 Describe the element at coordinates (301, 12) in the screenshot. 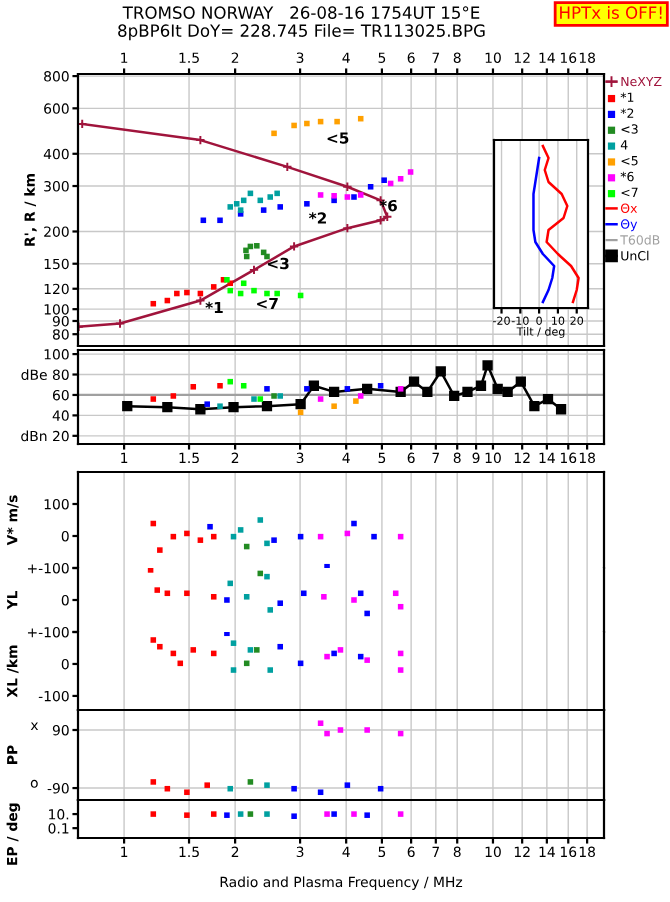

I see `chart-title: TROMSO NORWAY 26-08-16 1754UT 15°E` at that location.